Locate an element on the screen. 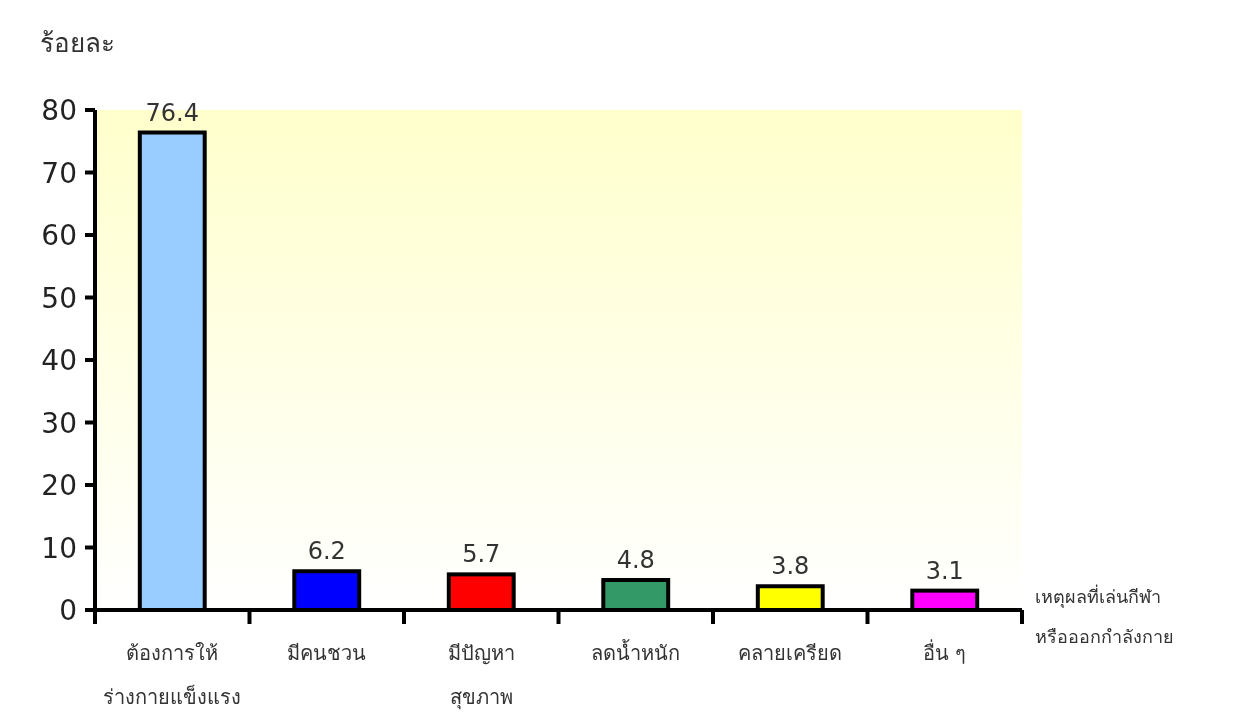 This screenshot has height=724, width=1259. y-tick-label: 70 is located at coordinates (59, 173).